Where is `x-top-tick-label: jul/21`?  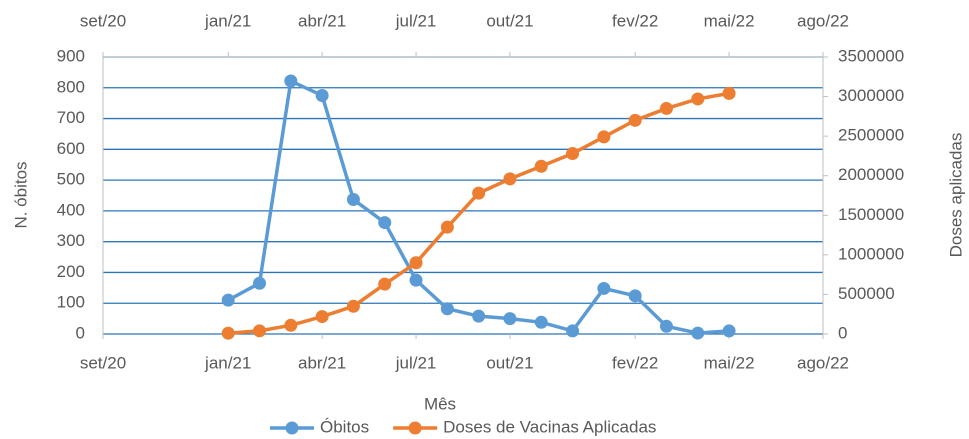 x-top-tick-label: jul/21 is located at coordinates (416, 20).